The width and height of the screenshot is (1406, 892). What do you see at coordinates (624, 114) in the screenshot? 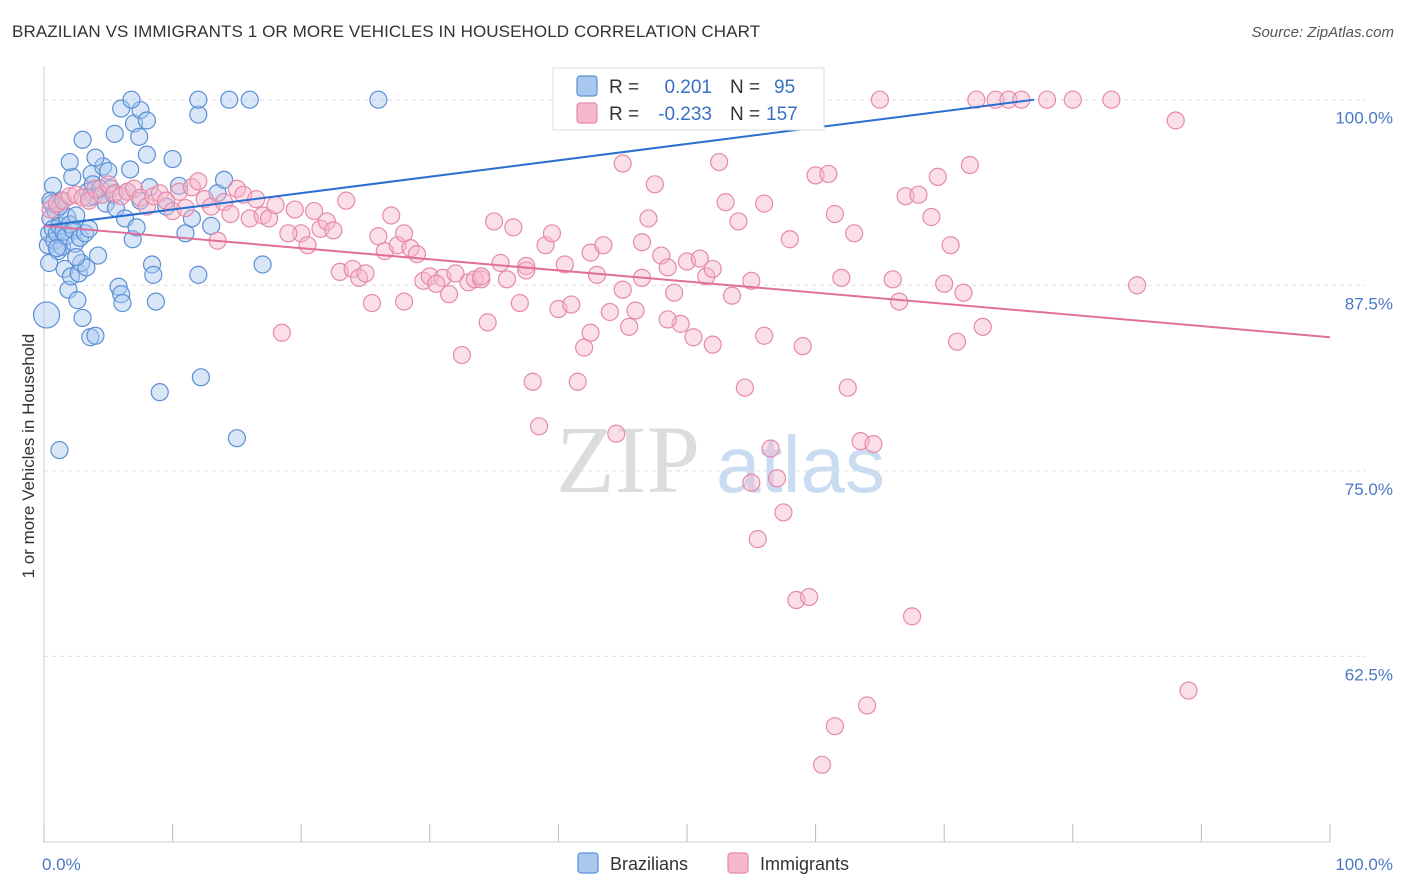
I see `legend-r-label-immigrants: R =` at bounding box center [624, 114].